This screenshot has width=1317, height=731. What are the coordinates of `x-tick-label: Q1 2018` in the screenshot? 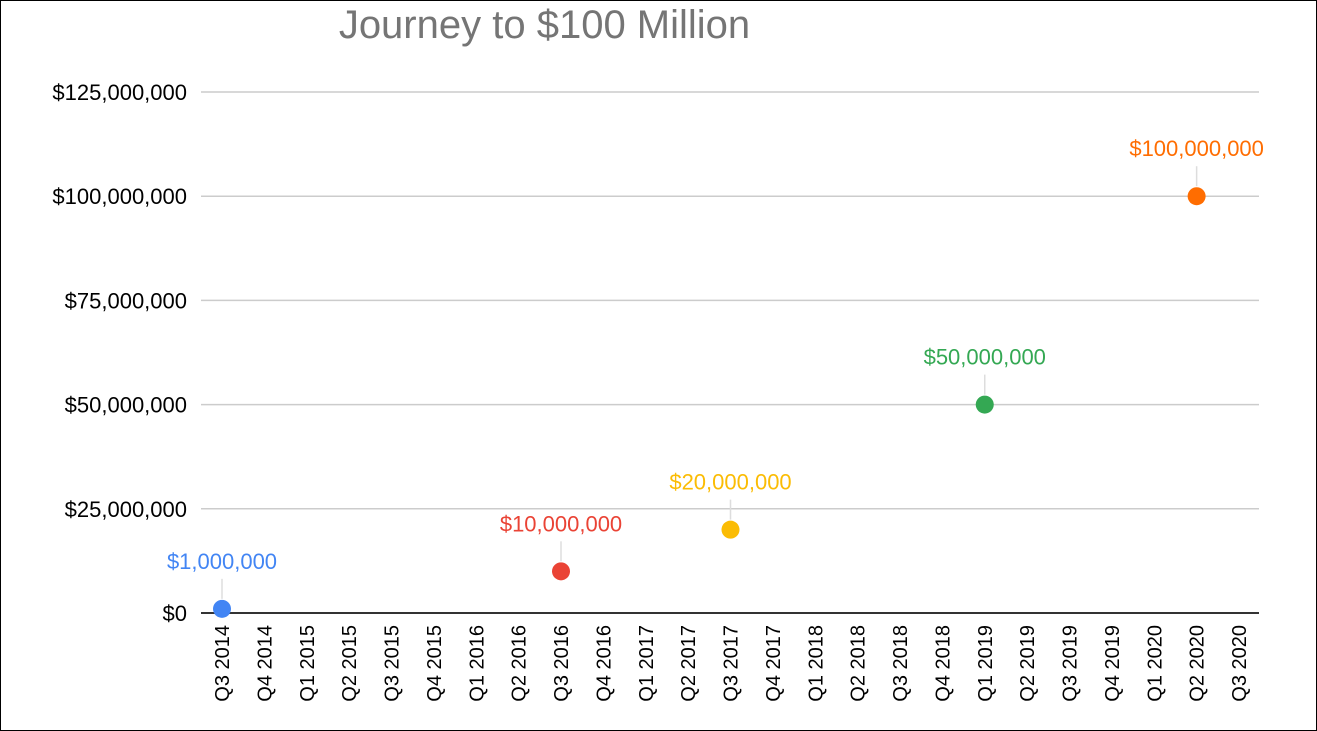 It's located at (816, 663).